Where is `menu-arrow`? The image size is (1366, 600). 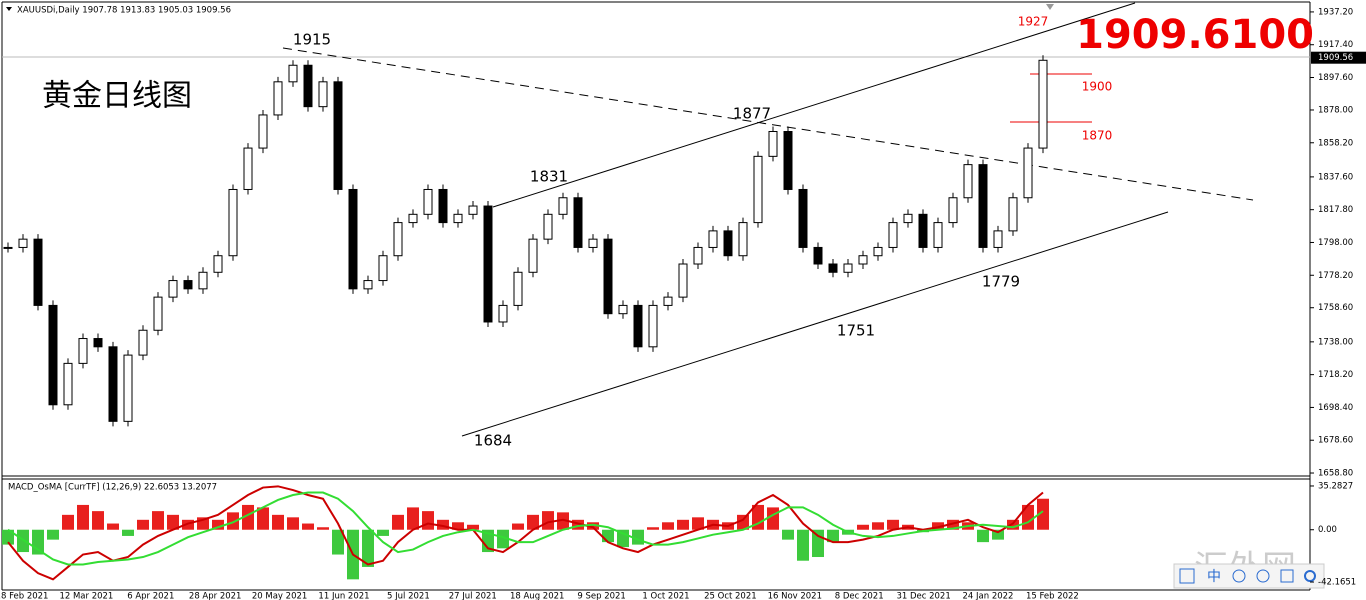
menu-arrow is located at coordinates (9, 9).